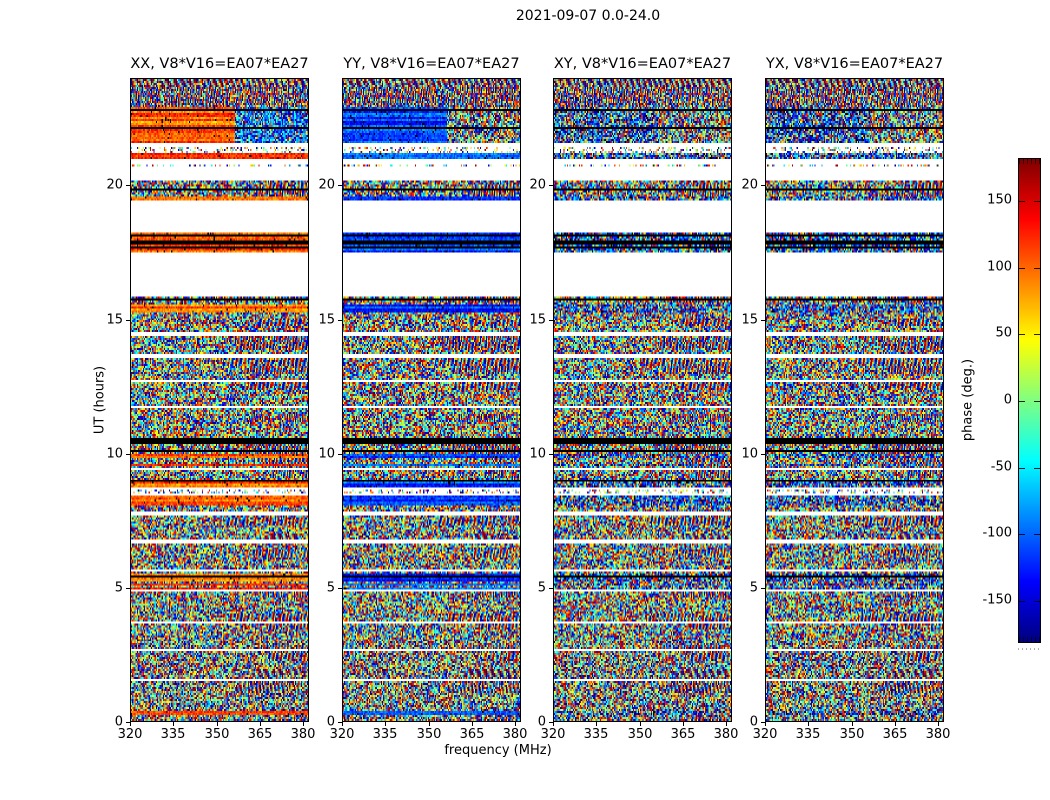 The height and width of the screenshot is (800, 1050). What do you see at coordinates (1007, 400) in the screenshot?
I see `colorbar-tick-label: 0` at bounding box center [1007, 400].